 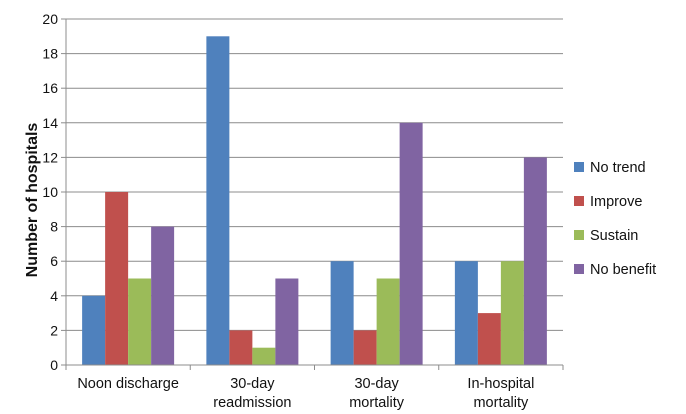 I want to click on legend-label: Improve, so click(x=616, y=202).